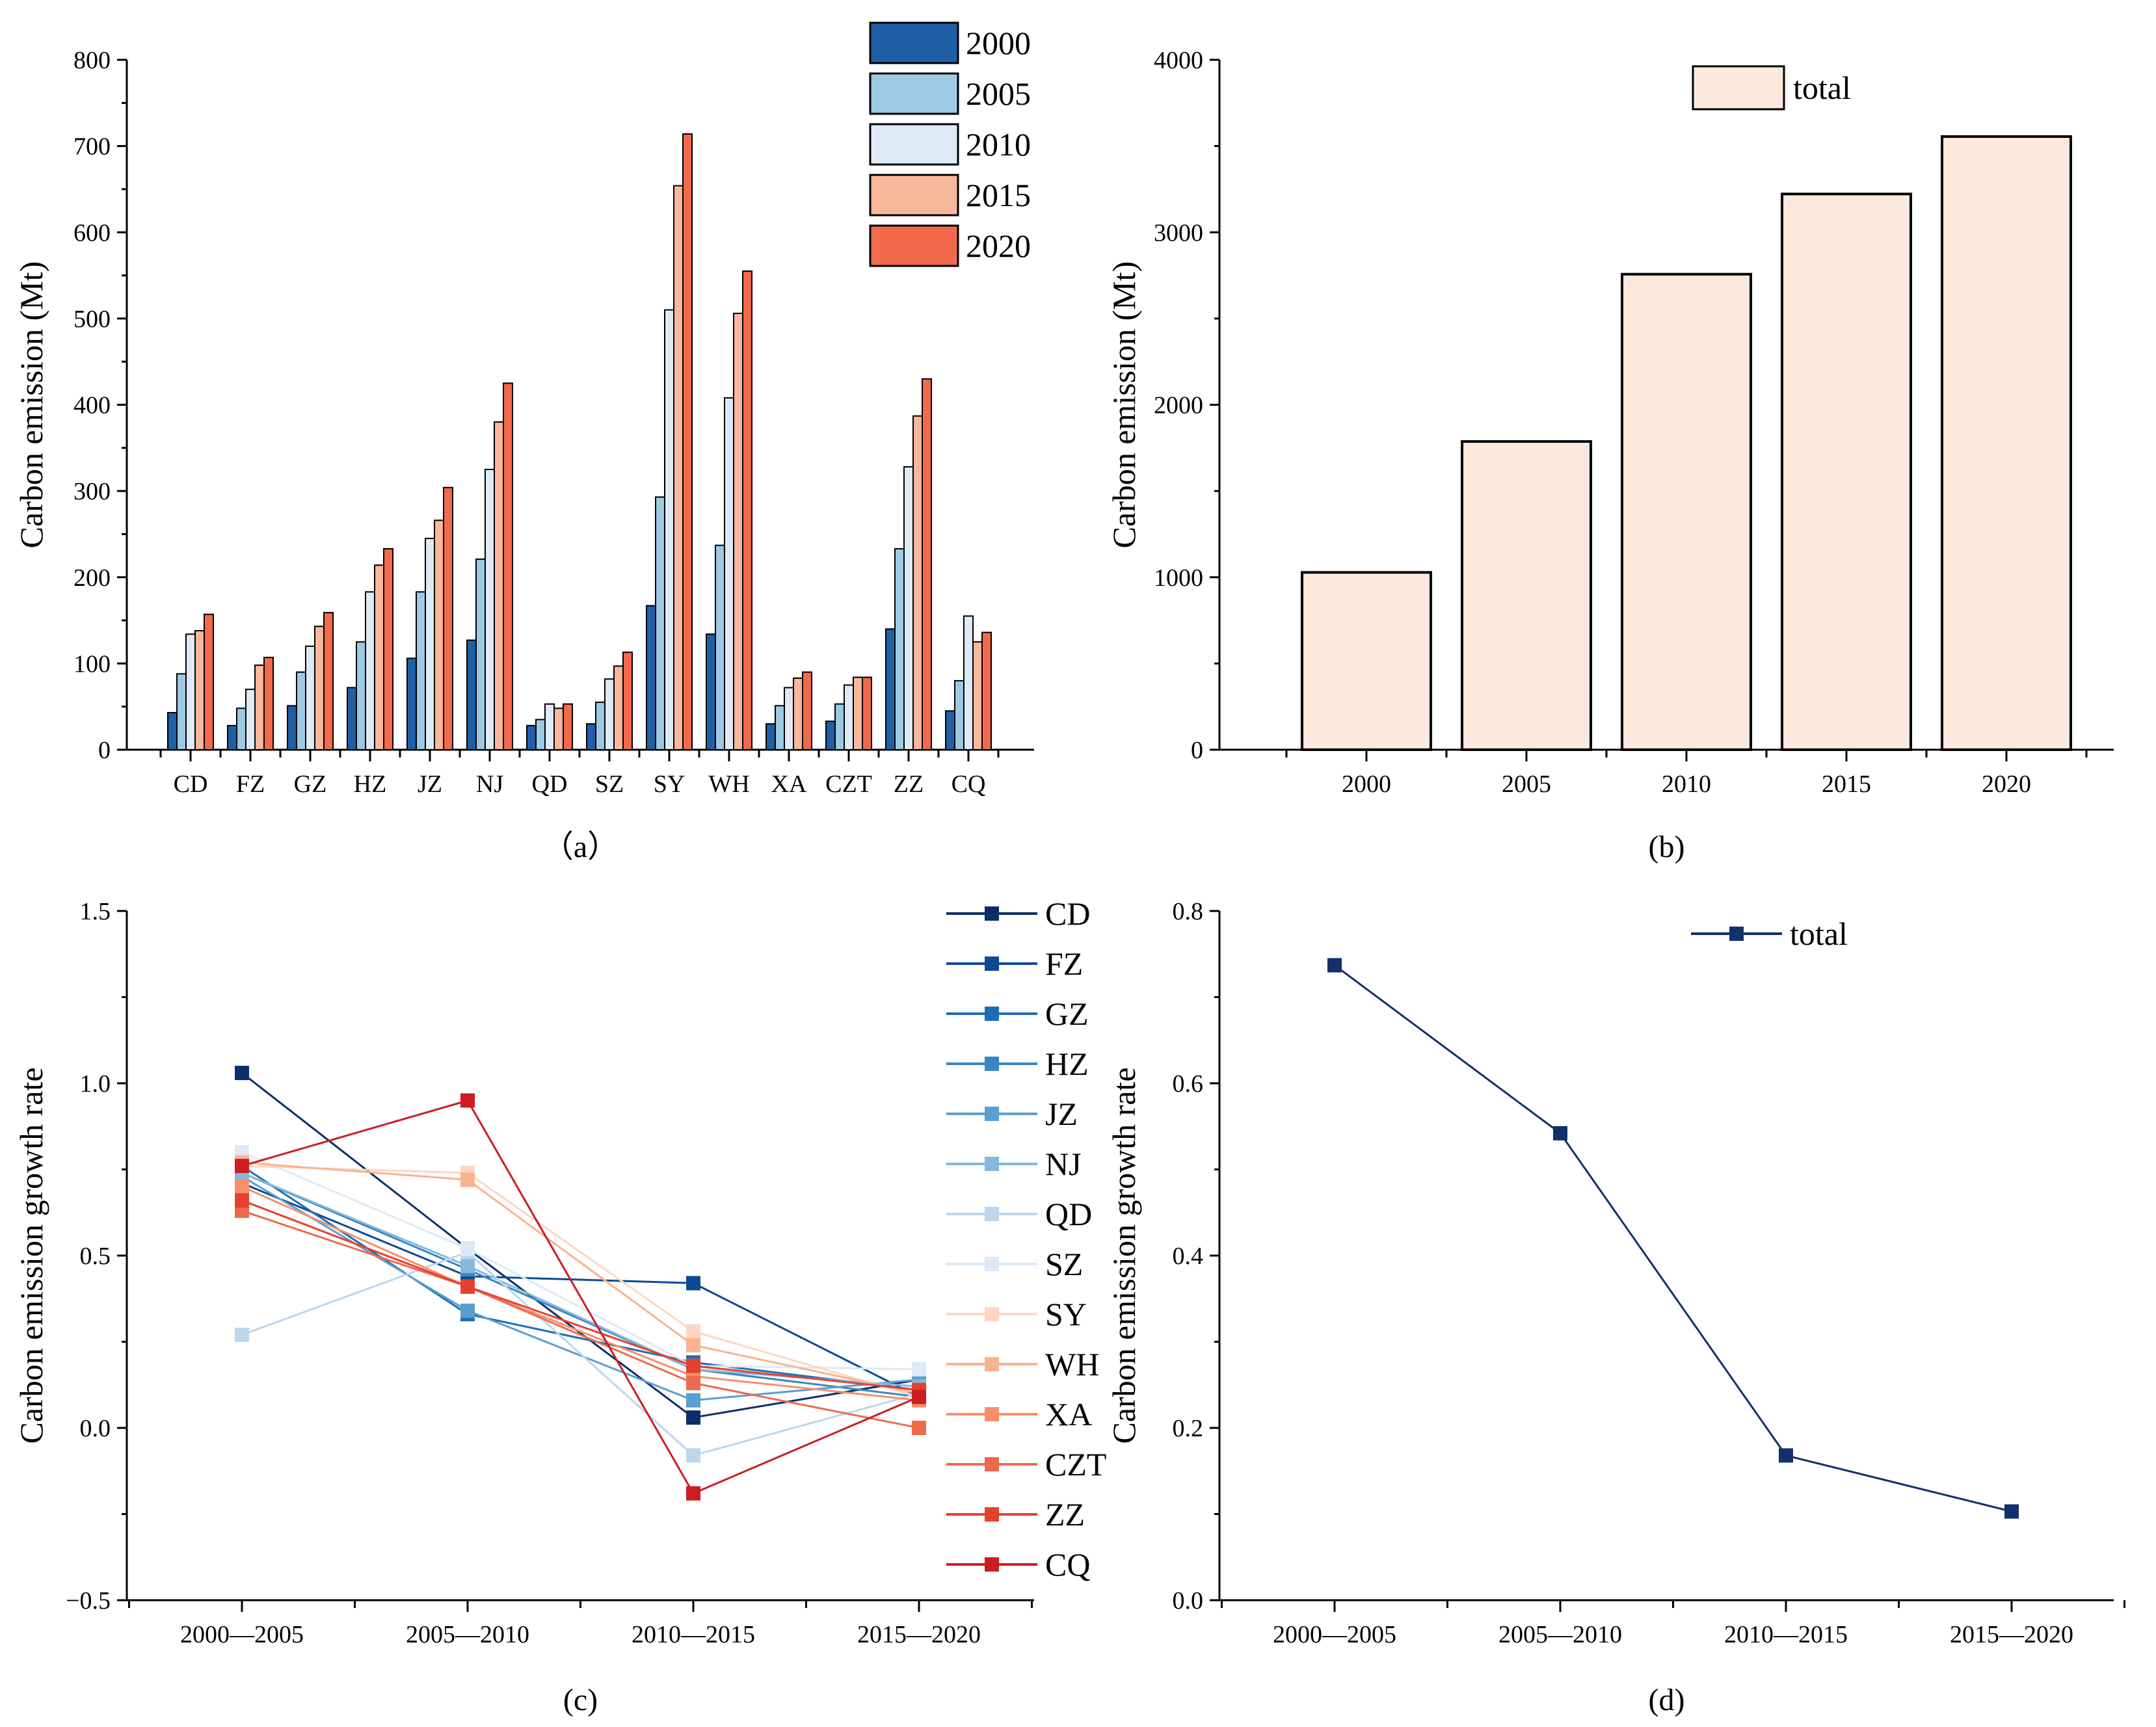  I want to click on bar-2000-SY, so click(651, 678).